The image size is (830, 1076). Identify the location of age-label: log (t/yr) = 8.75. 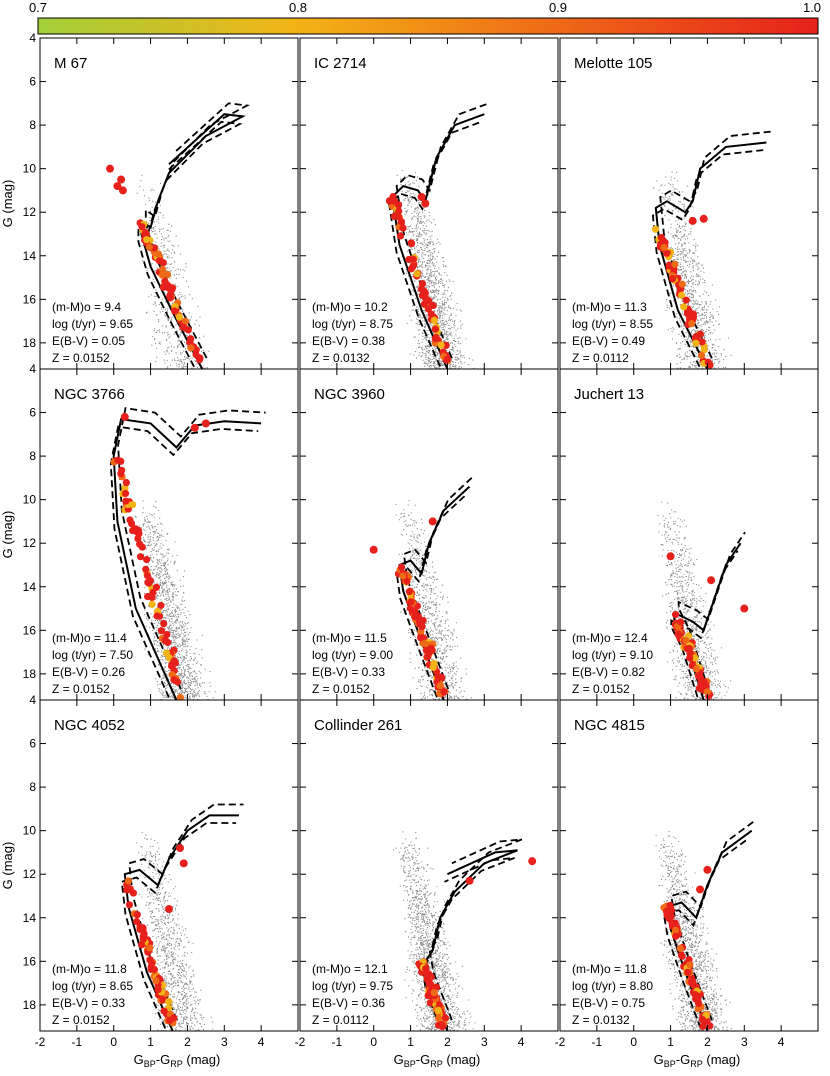
(352, 324).